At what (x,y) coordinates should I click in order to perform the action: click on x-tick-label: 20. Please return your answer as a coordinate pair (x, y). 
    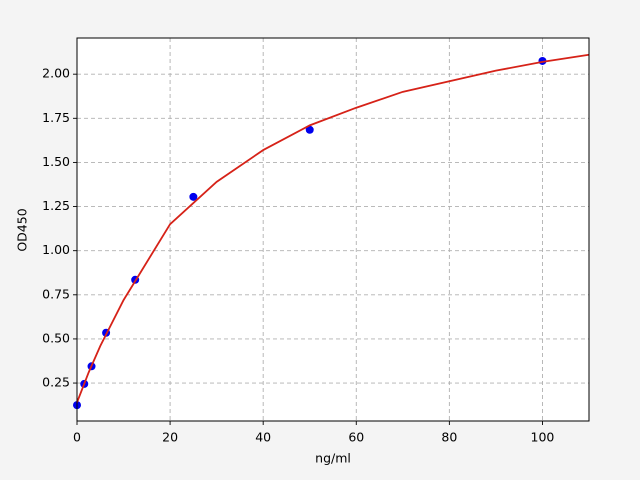
    Looking at the image, I should click on (170, 437).